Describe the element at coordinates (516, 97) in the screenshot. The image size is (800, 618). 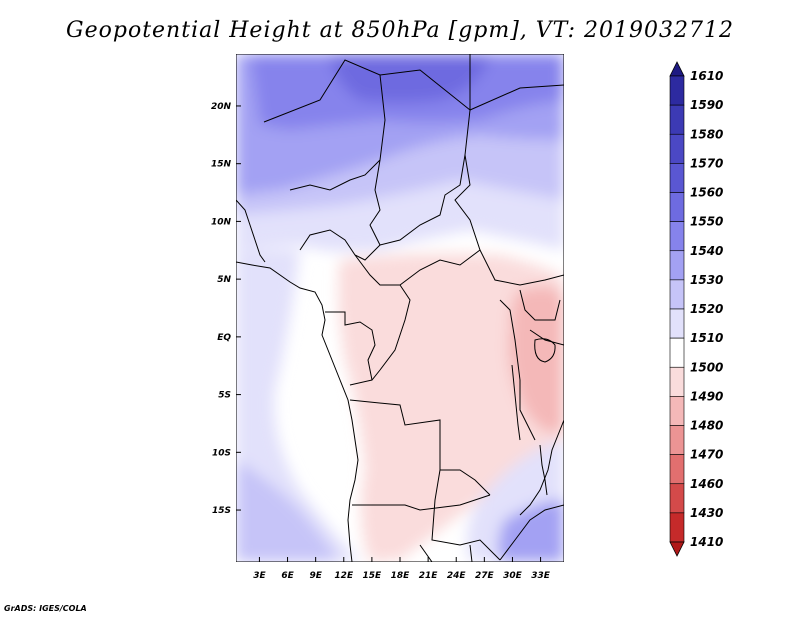
I see `border-north-east` at that location.